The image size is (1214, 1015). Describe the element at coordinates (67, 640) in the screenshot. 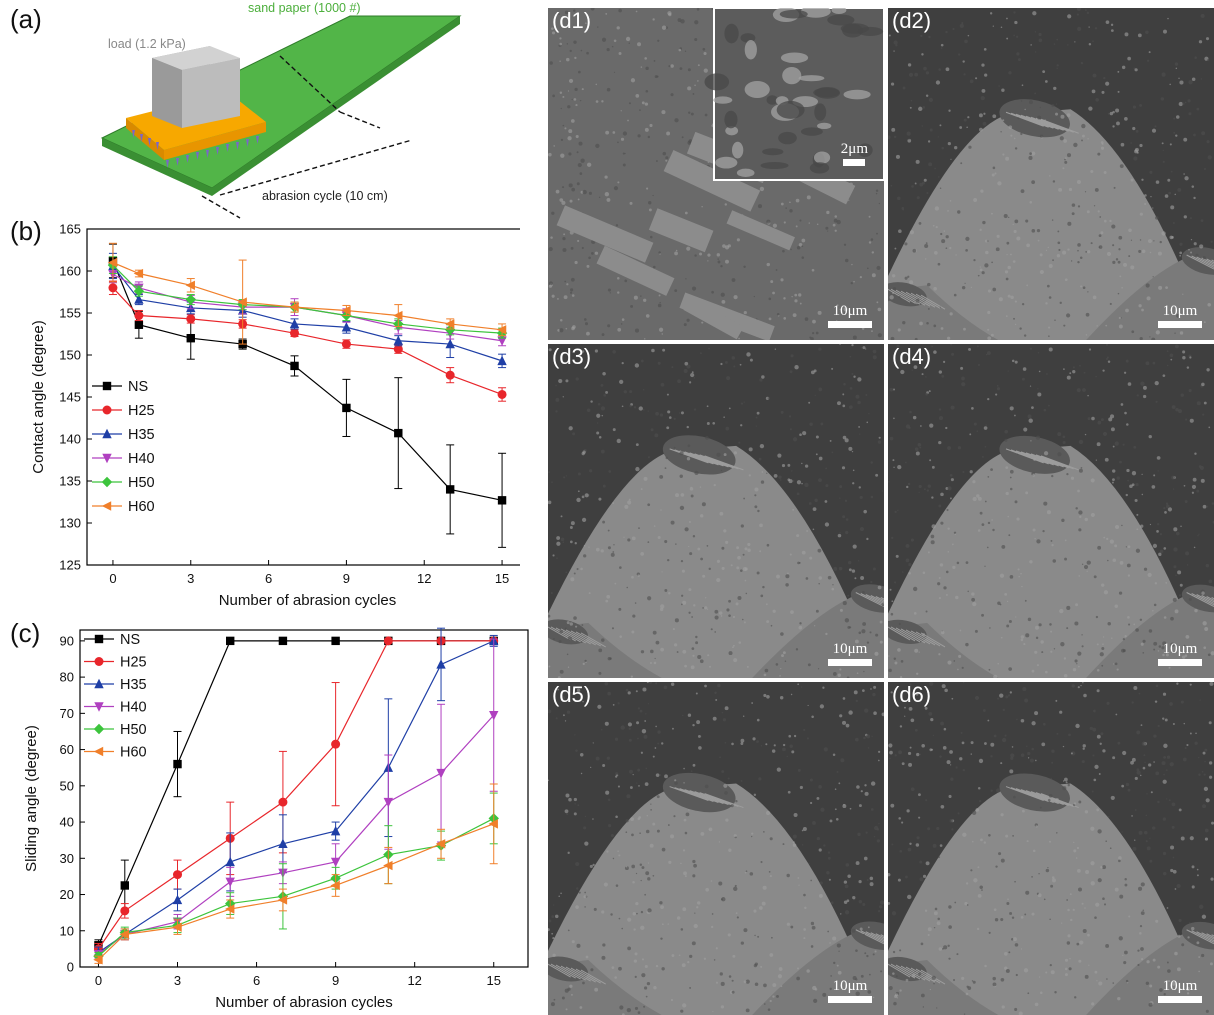

I see `y-tick-label: 90` at that location.